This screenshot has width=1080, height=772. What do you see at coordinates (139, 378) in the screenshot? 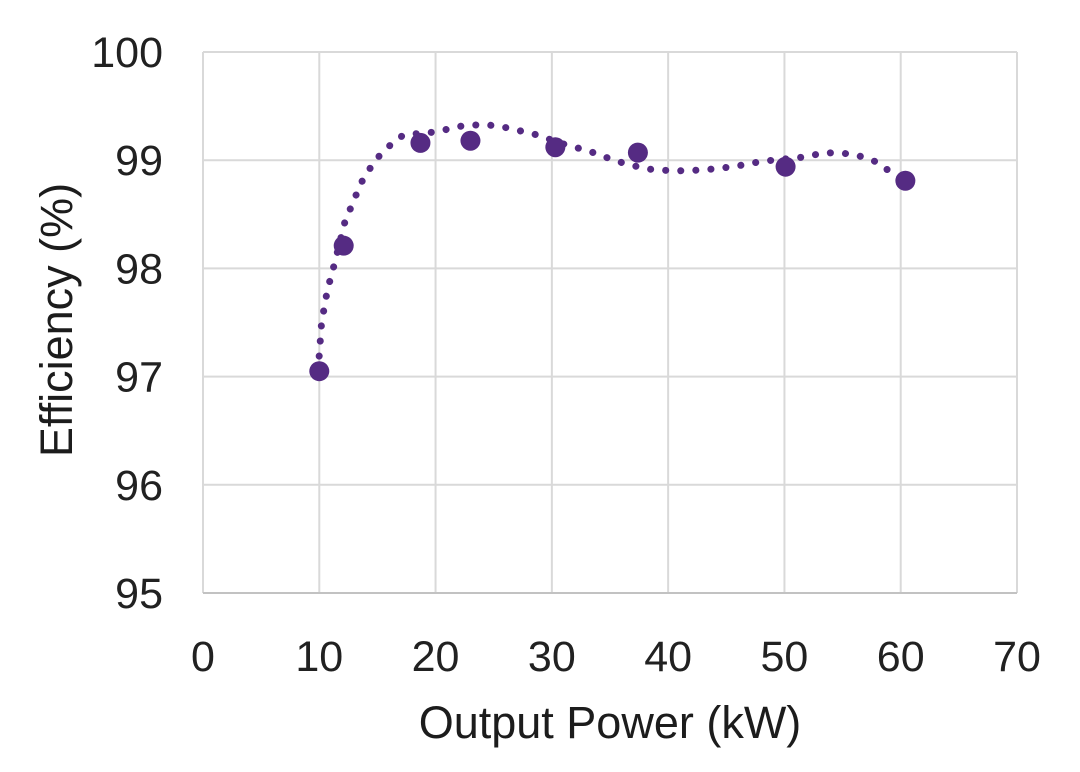
I see `y-tick-label: 97` at bounding box center [139, 378].